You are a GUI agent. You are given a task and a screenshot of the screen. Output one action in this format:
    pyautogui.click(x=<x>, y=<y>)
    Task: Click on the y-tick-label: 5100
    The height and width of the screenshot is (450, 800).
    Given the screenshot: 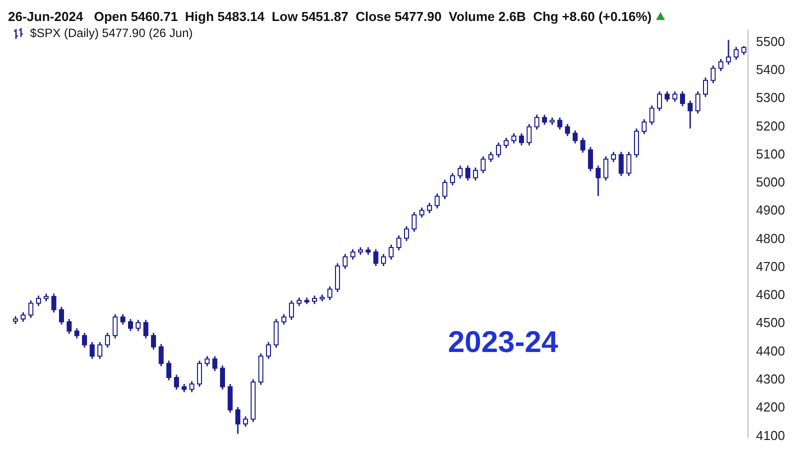 What is the action you would take?
    pyautogui.click(x=770, y=154)
    